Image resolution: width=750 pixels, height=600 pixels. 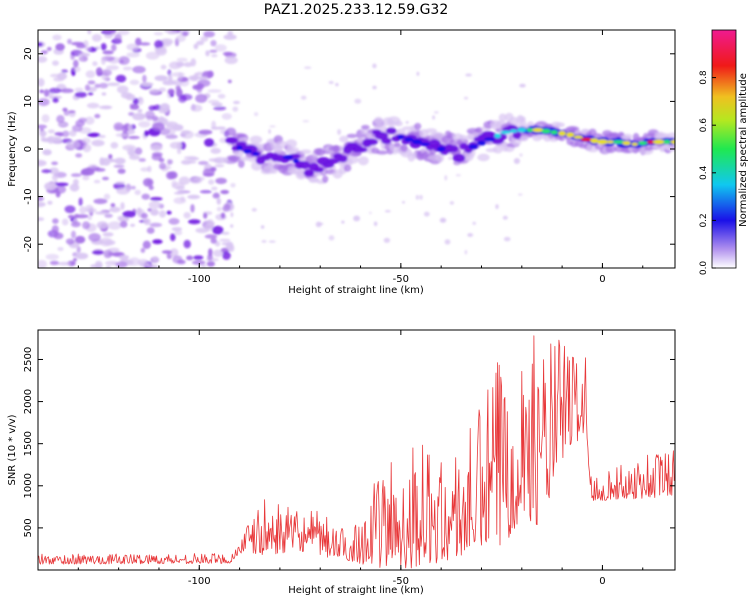 What do you see at coordinates (724, 149) in the screenshot?
I see `colorbar-gradient` at bounding box center [724, 149].